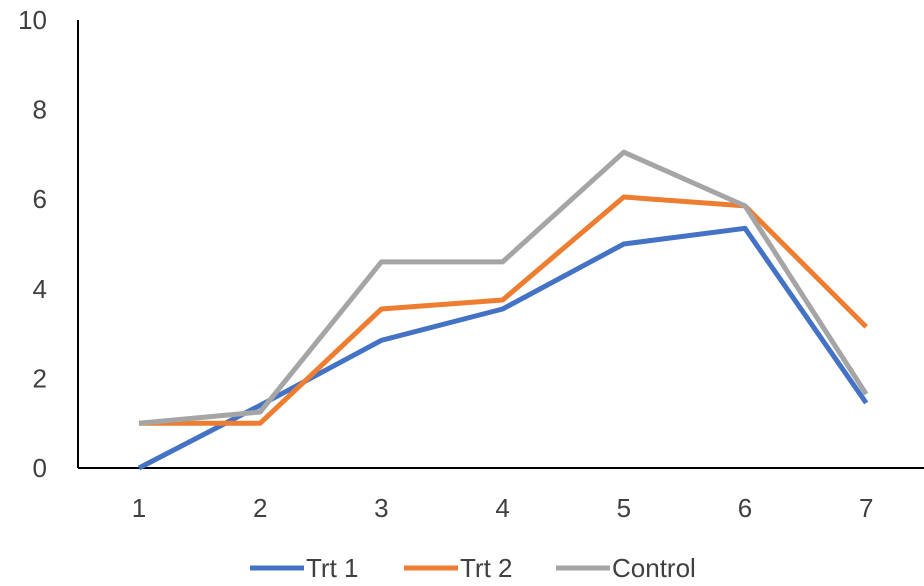  I want to click on x-axis-tick-labels: 1 2 3 4 5 6 7, so click(503, 508).